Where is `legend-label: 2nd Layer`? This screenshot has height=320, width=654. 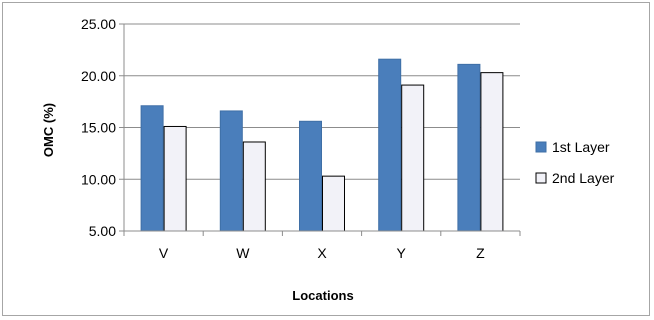
legend-label: 2nd Layer is located at coordinates (583, 178).